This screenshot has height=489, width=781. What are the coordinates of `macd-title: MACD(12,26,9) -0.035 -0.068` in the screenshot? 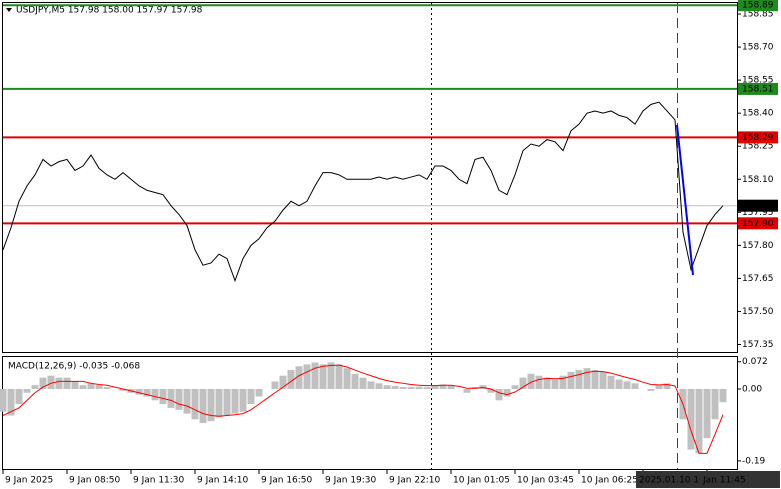 It's located at (74, 367).